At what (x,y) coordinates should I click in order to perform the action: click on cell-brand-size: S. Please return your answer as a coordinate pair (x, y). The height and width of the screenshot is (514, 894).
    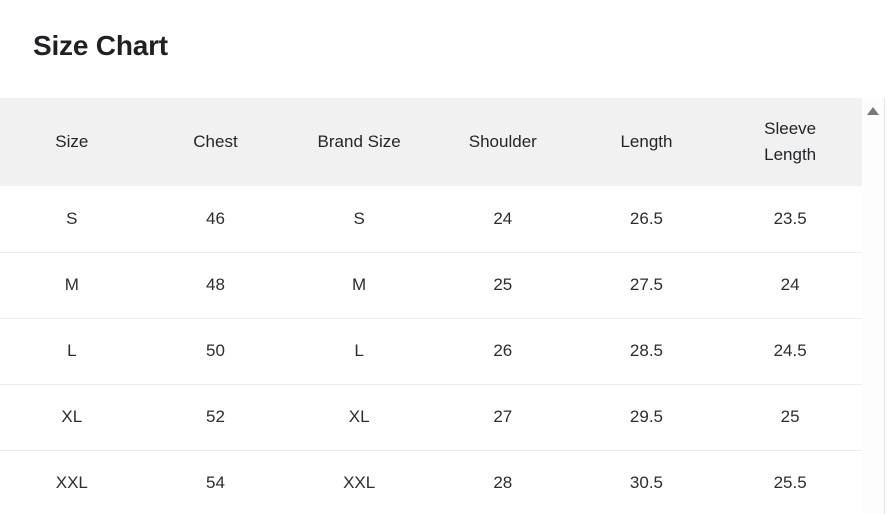
    Looking at the image, I should click on (359, 219).